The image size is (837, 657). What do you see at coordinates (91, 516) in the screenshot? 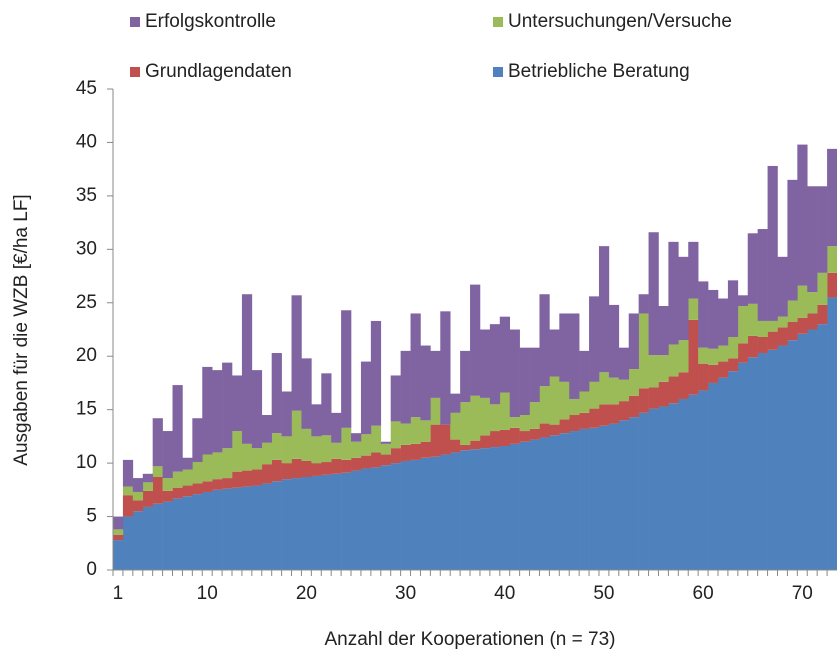
I see `y-tick-label: 5` at bounding box center [91, 516].